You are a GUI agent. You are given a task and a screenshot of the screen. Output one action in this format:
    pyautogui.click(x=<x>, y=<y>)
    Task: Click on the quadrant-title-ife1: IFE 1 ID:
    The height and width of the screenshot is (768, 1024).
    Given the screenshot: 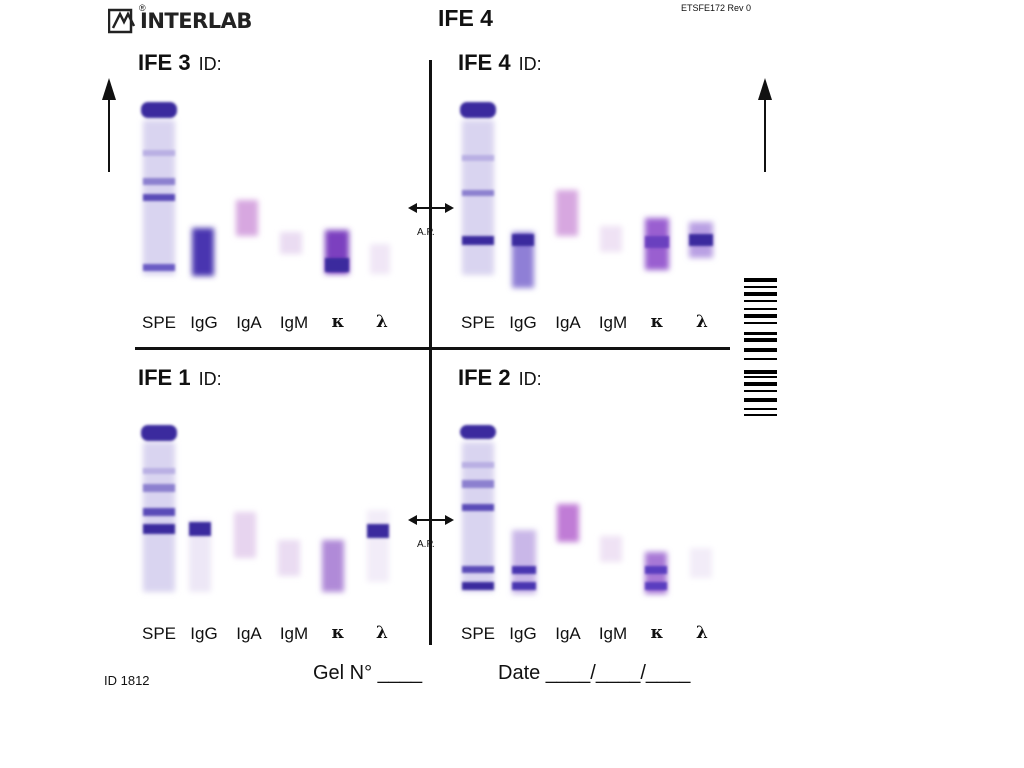 What is the action you would take?
    pyautogui.click(x=180, y=378)
    